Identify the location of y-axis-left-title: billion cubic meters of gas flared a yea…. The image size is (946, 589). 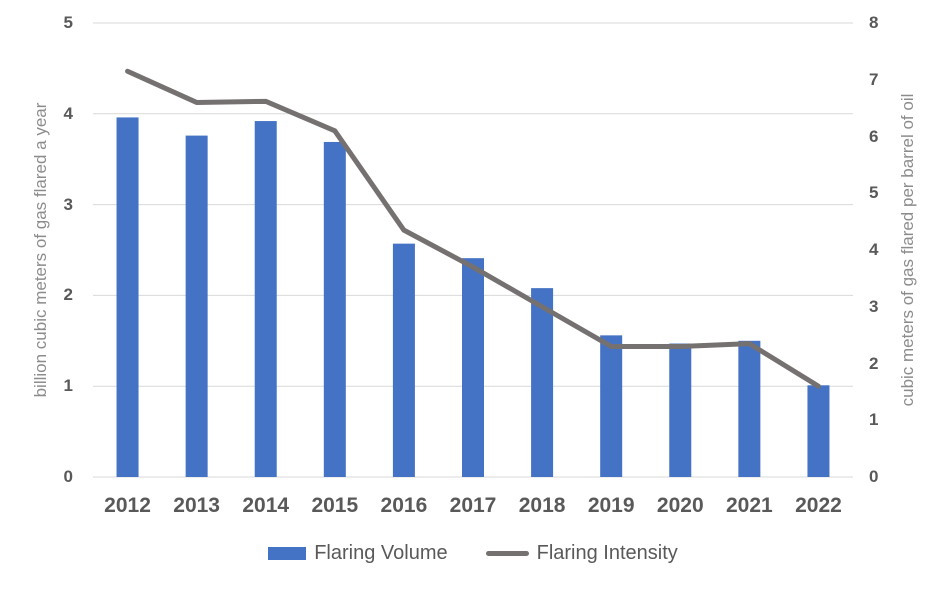
(40, 250).